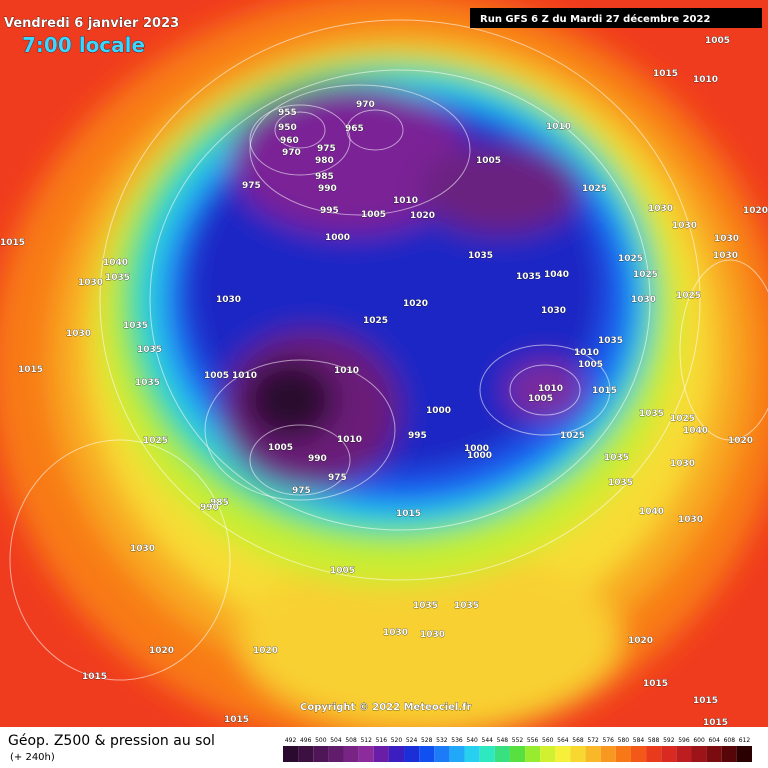 This screenshot has width=768, height=768. What do you see at coordinates (730, 740) in the screenshot?
I see `scale-label: 608` at bounding box center [730, 740].